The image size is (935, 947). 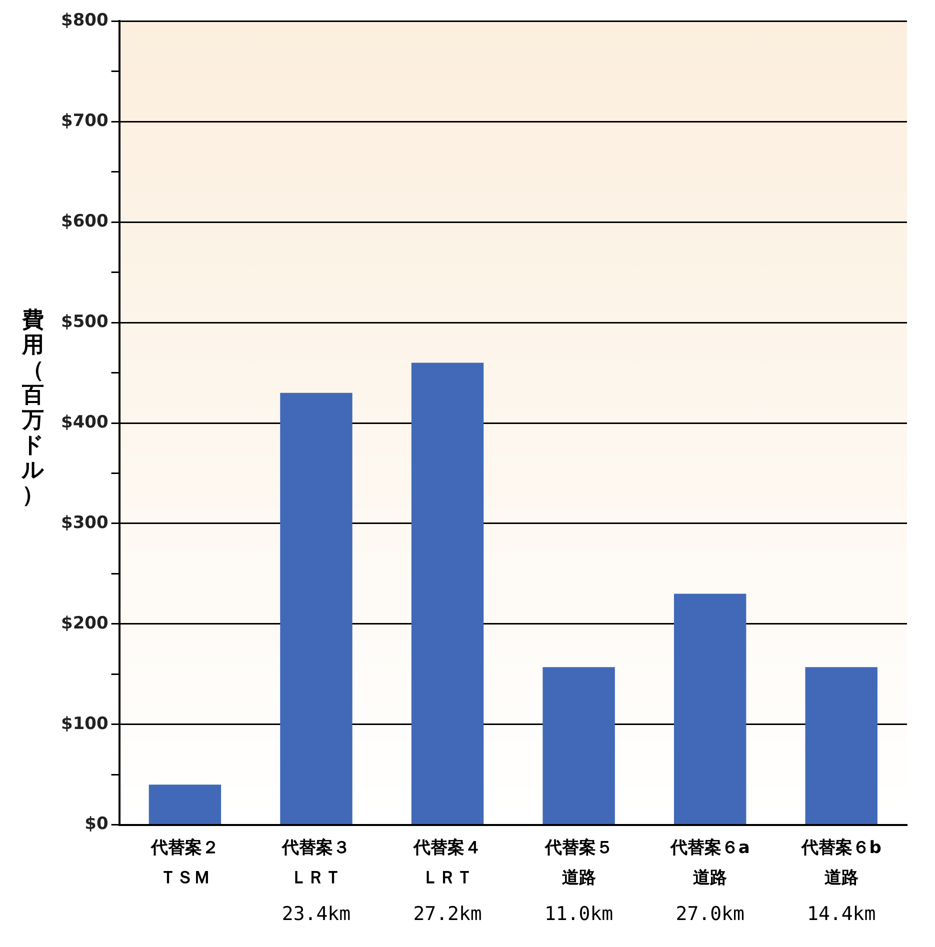 I want to click on y-tick-label: $0, so click(x=96, y=824).